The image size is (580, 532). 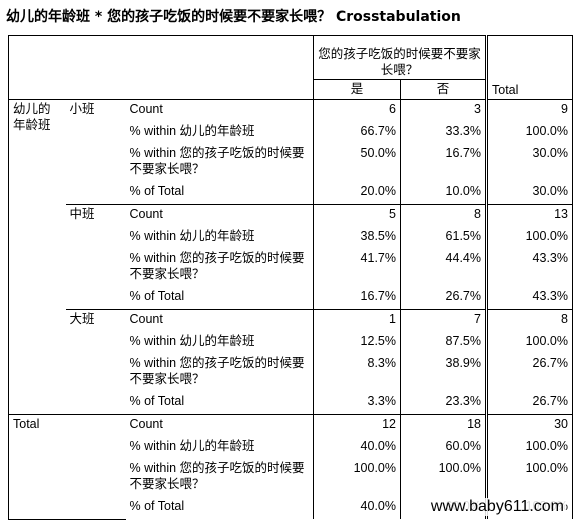 What do you see at coordinates (443, 448) in the screenshot?
I see `cell-value: 60.0%` at bounding box center [443, 448].